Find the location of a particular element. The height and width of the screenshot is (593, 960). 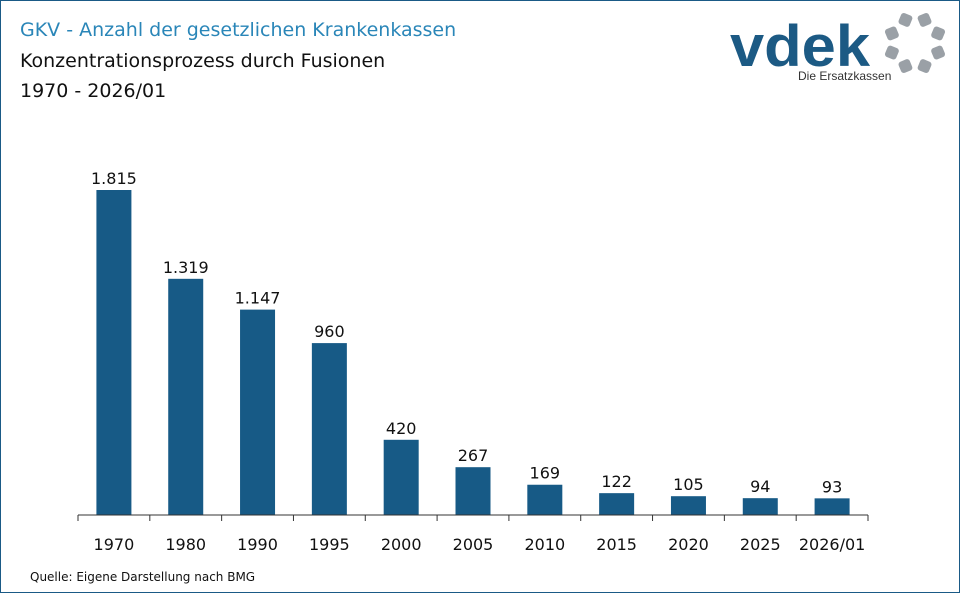

bar-value-label: 420 is located at coordinates (401, 428).